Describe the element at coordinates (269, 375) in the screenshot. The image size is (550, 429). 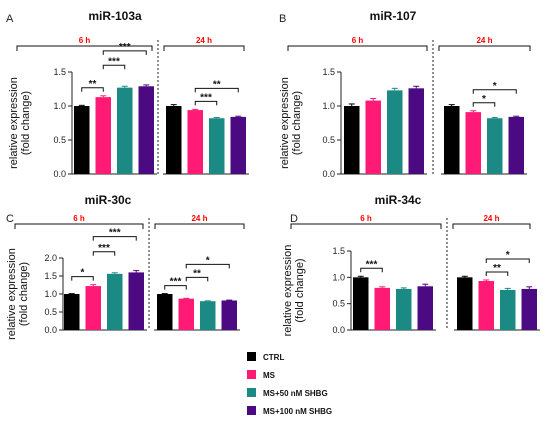
I see `legend-label: MS` at that location.